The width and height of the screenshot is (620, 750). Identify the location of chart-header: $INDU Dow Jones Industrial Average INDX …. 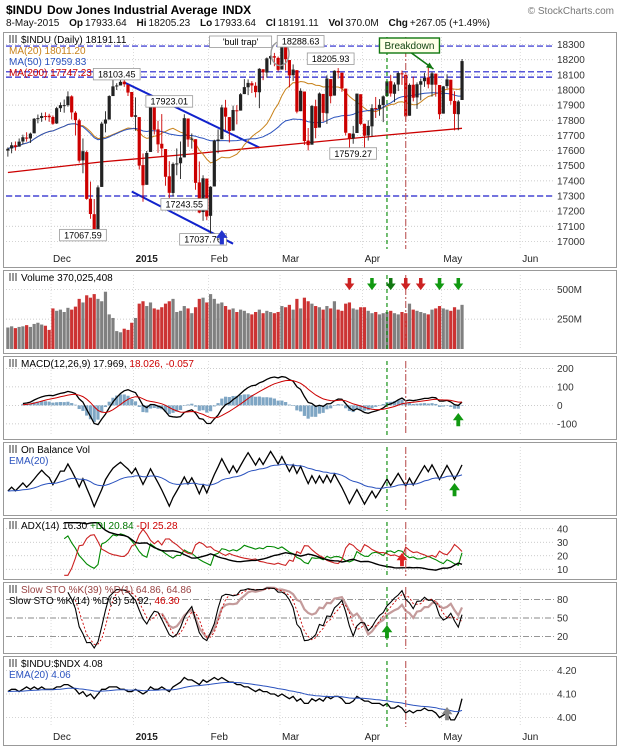
(310, 15).